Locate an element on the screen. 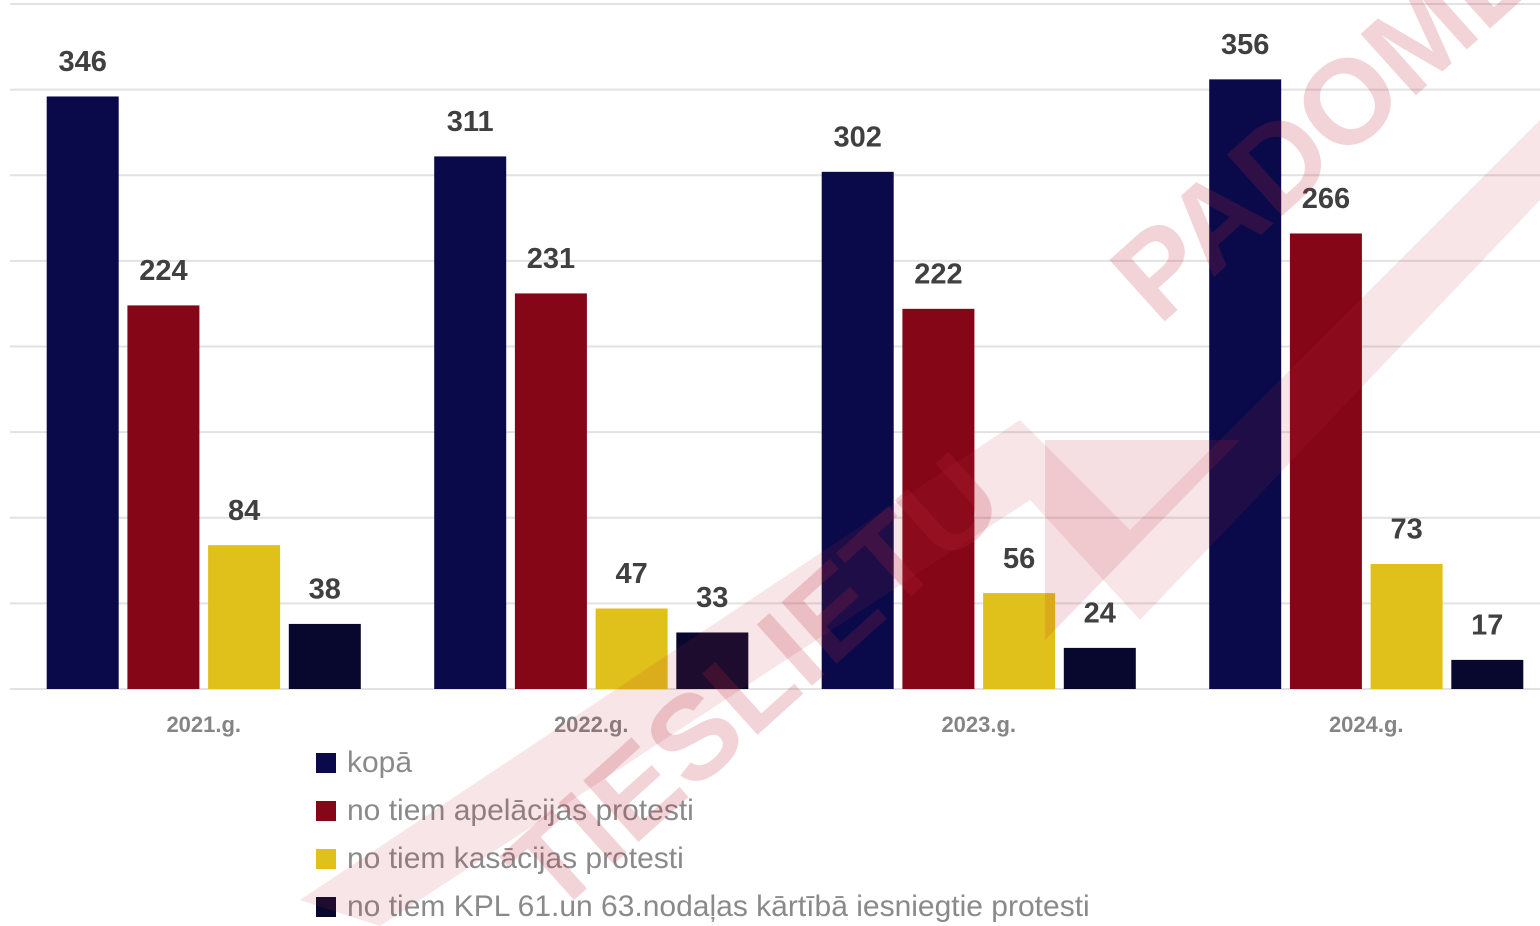 The width and height of the screenshot is (1540, 926). value-label: 33 is located at coordinates (712, 598).